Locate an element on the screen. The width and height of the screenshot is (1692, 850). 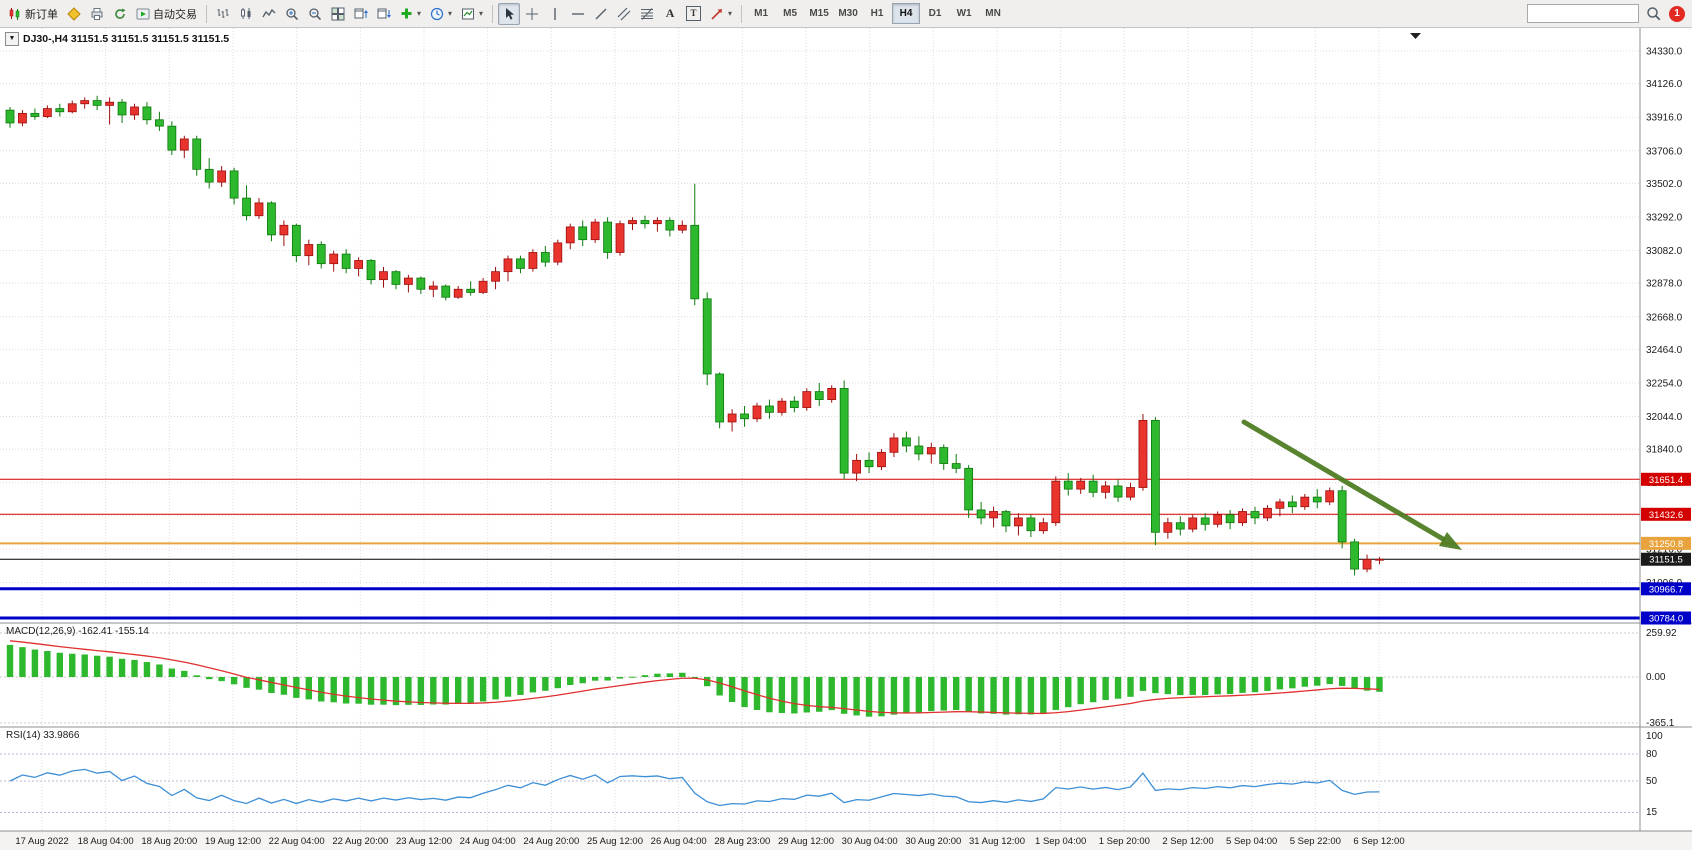
zoom-in-button is located at coordinates (292, 14).